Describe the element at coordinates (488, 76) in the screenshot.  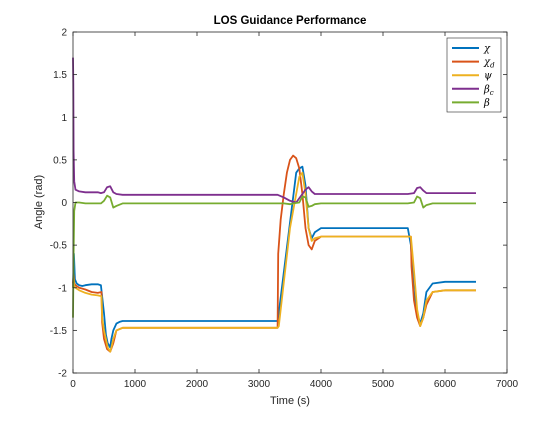
I see `legend-label-2: ψ` at that location.